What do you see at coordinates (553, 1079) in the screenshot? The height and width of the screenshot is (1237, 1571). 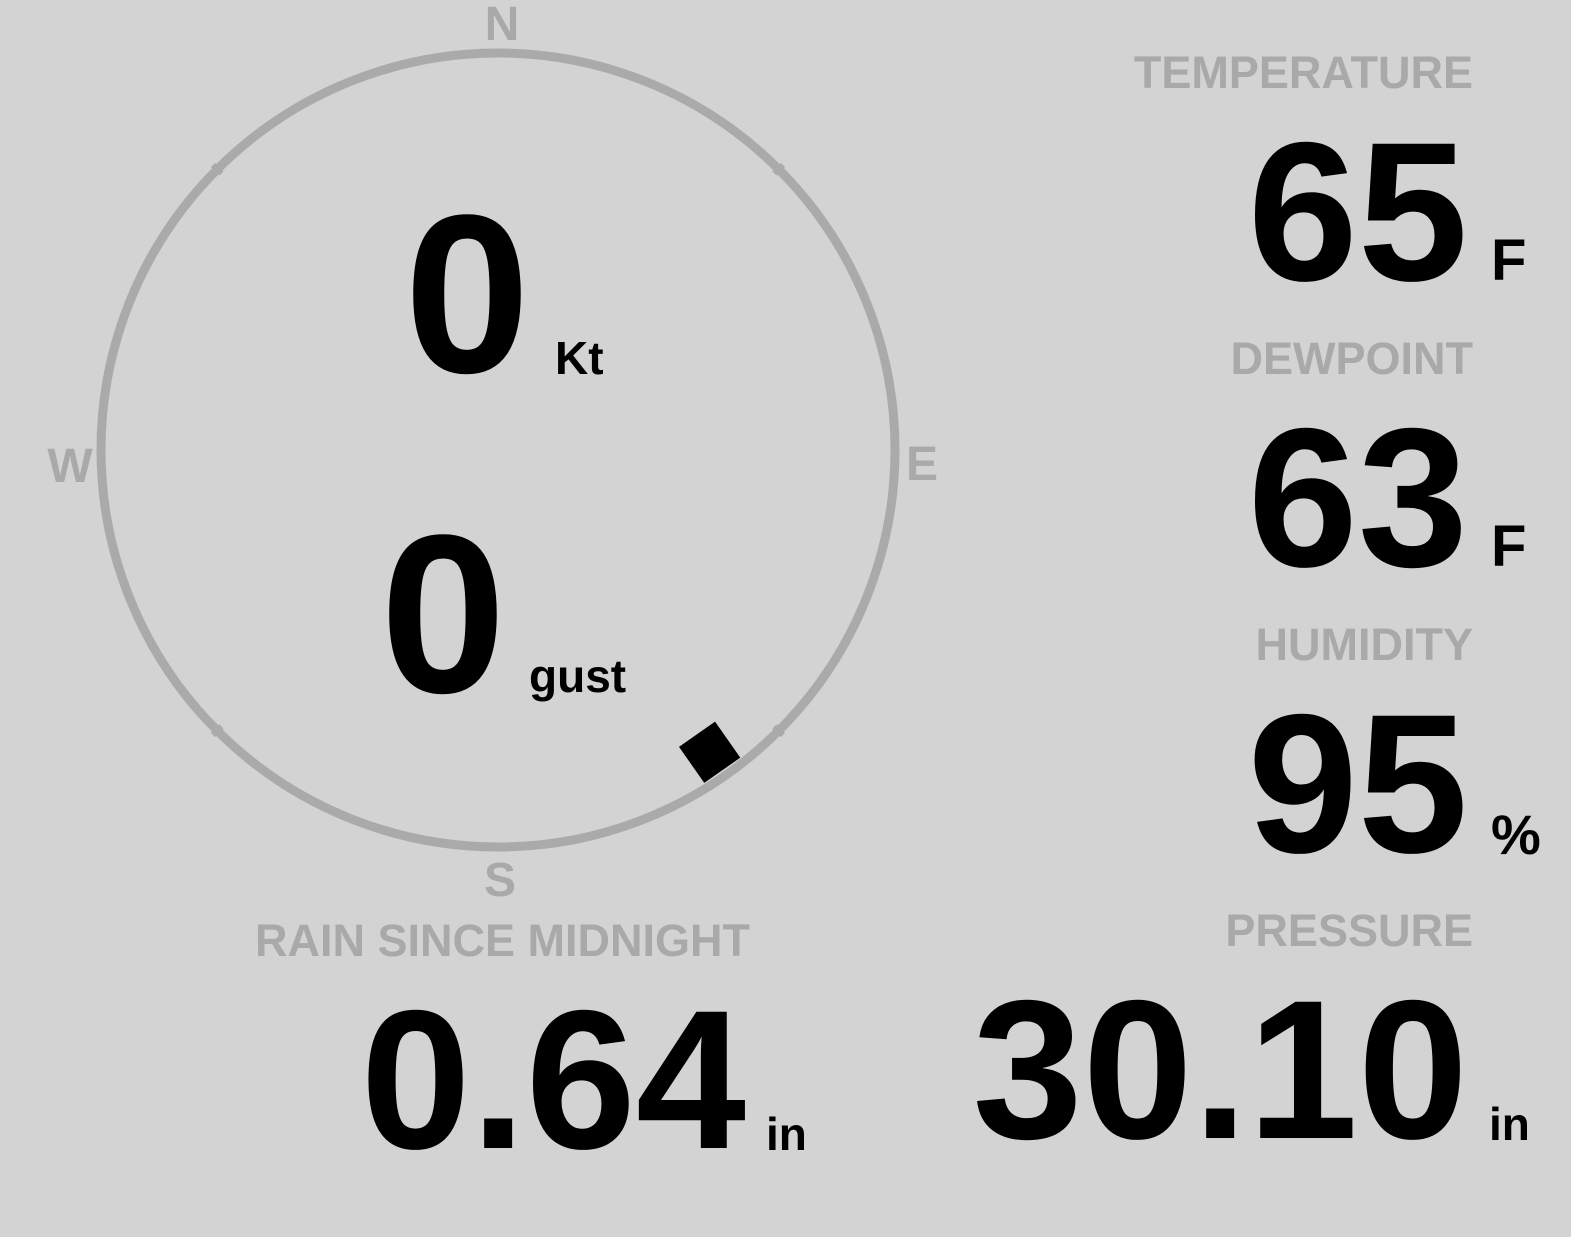 I see `rain-value: 0.64` at bounding box center [553, 1079].